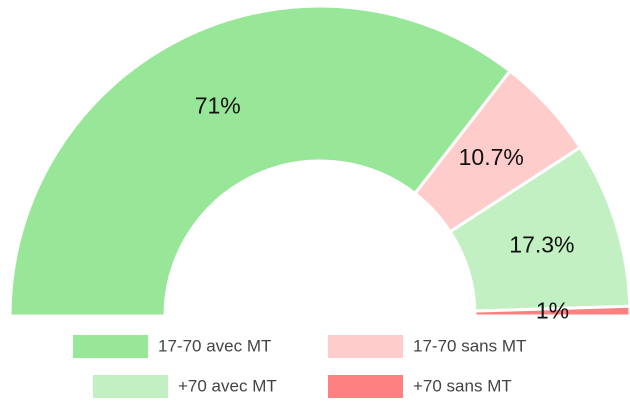 This screenshot has width=630, height=406. I want to click on legend-label: +70 sans MT, so click(462, 385).